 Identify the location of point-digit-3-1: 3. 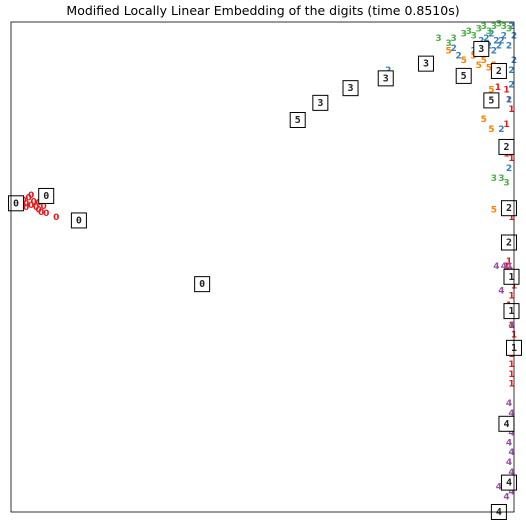
(448, 44).